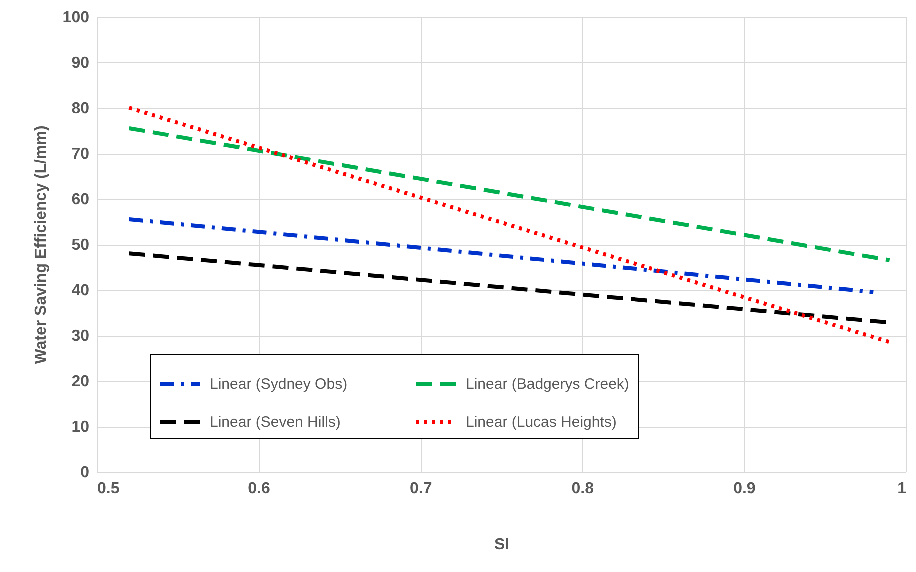 Image resolution: width=916 pixels, height=572 pixels. I want to click on y-tick-label: 10, so click(81, 427).